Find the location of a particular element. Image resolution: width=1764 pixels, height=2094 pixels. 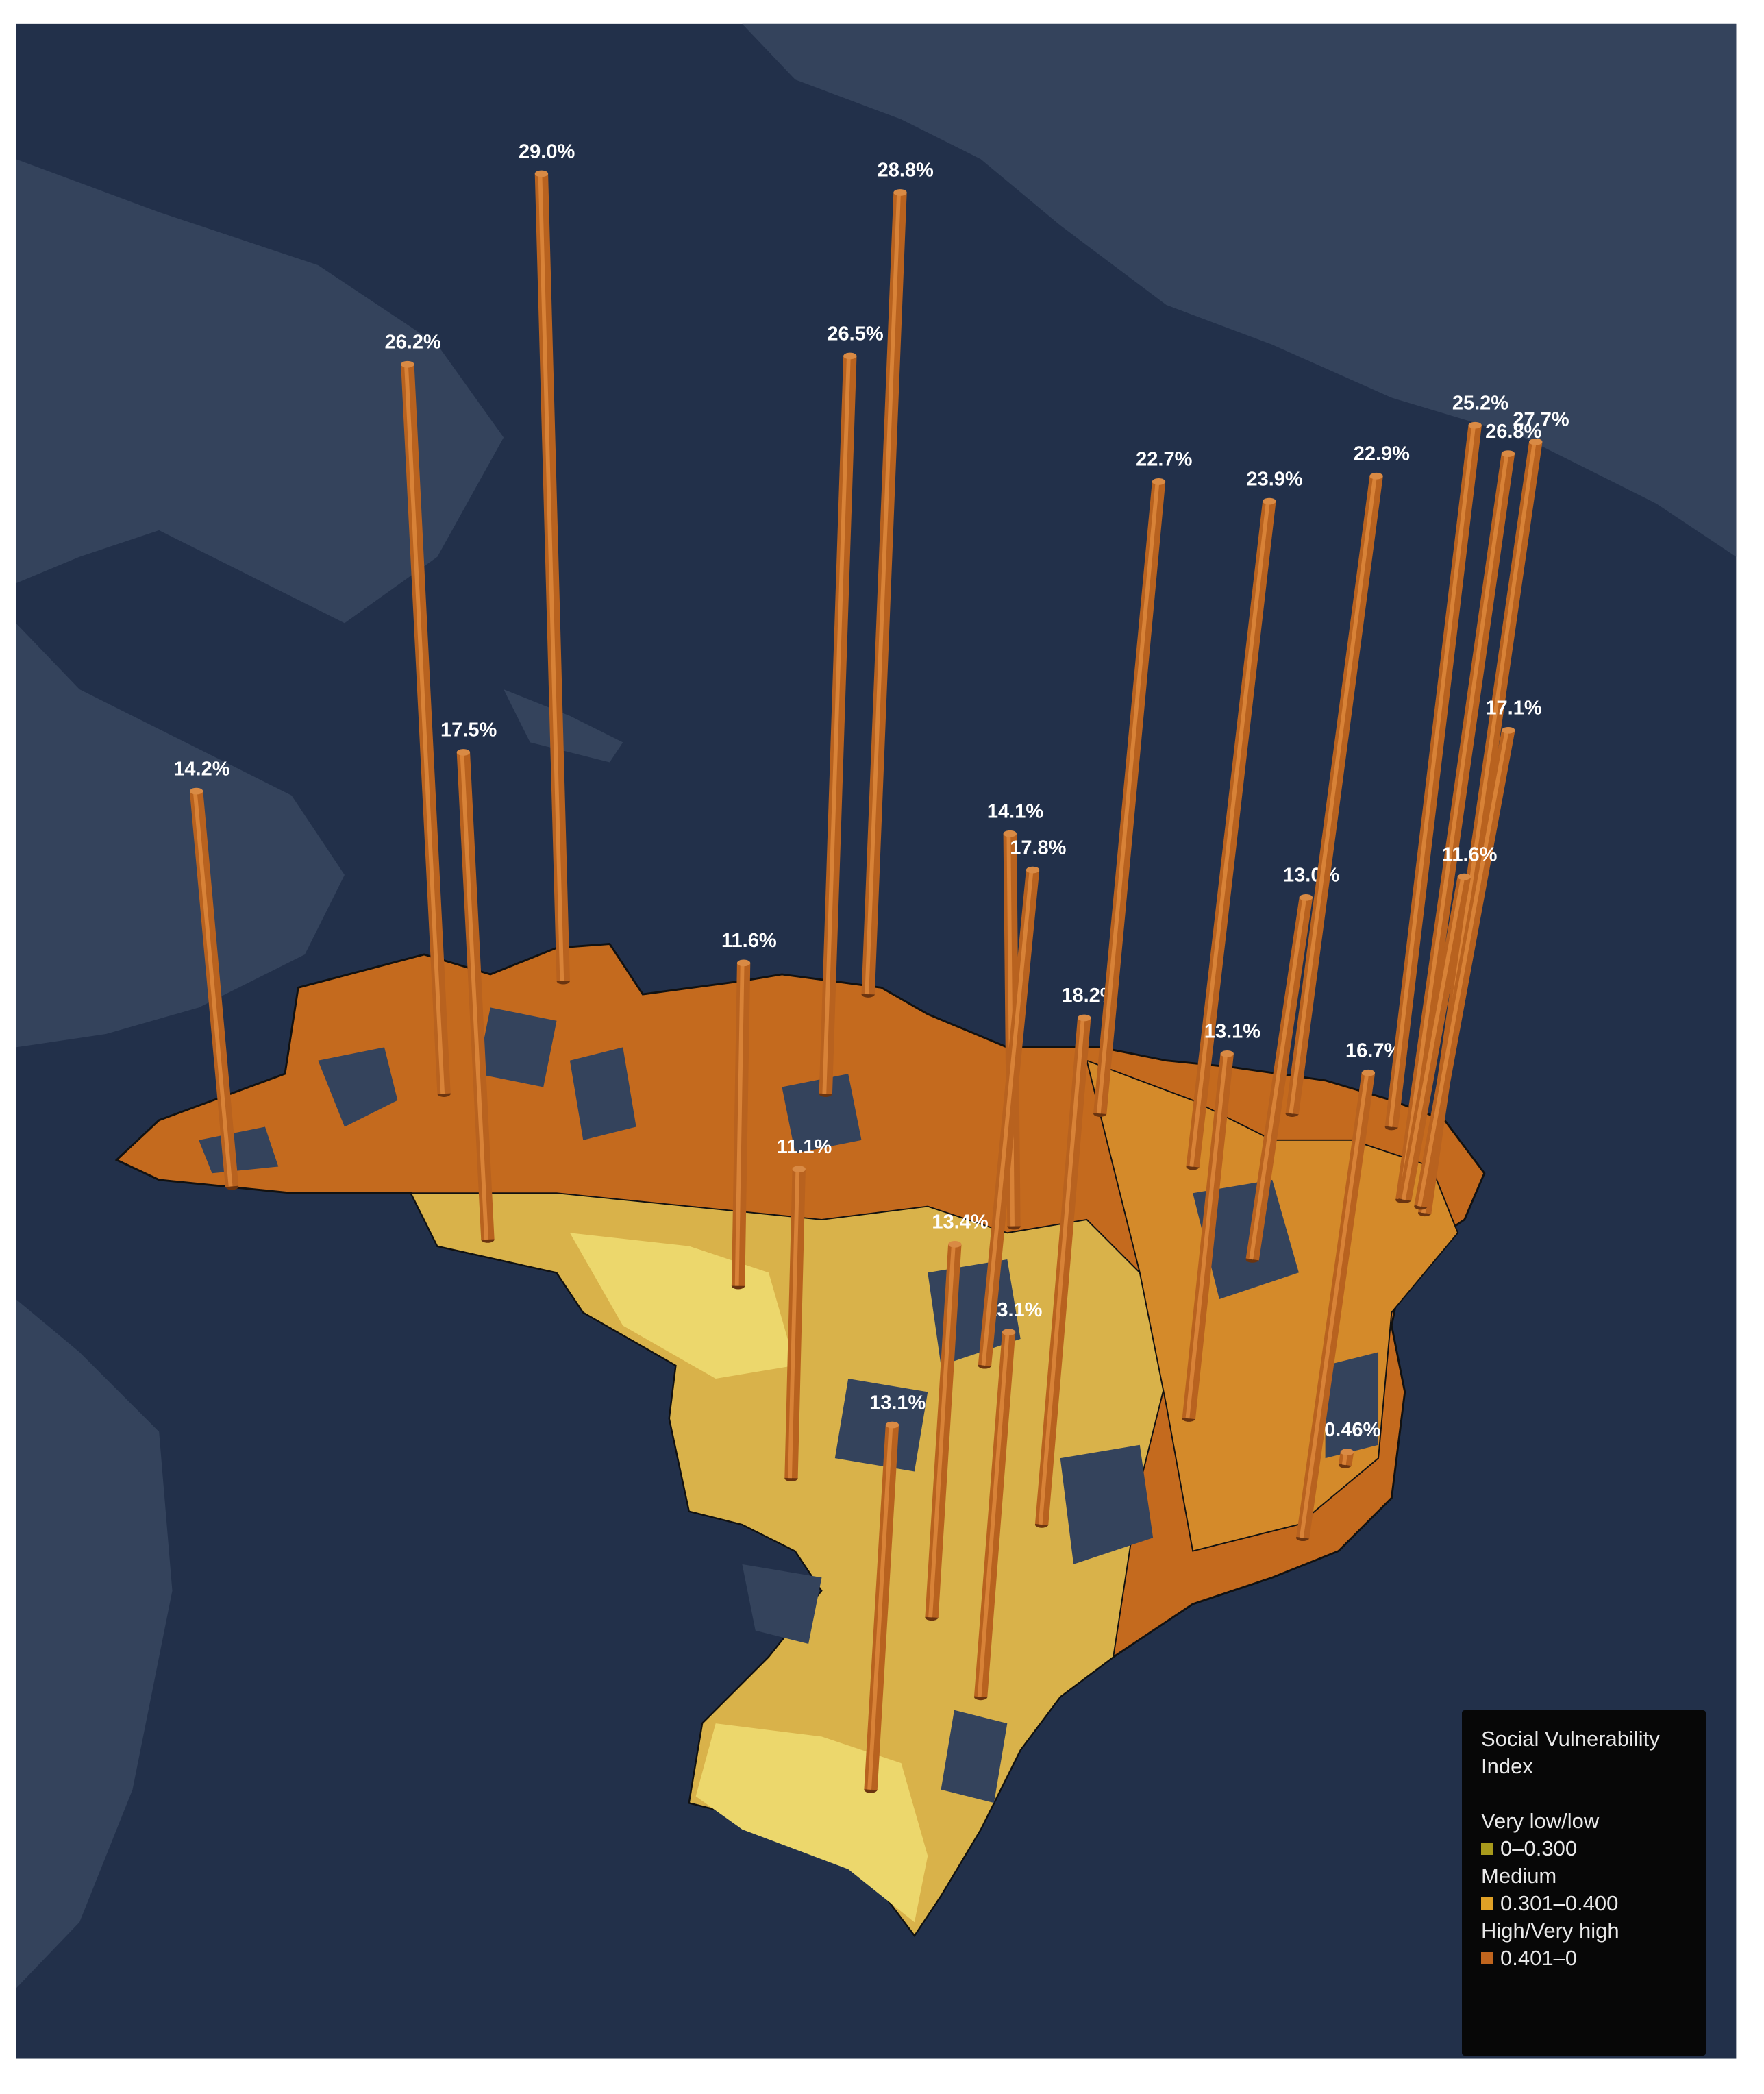

legend-row: 0.301–0.400 is located at coordinates (1584, 1903).